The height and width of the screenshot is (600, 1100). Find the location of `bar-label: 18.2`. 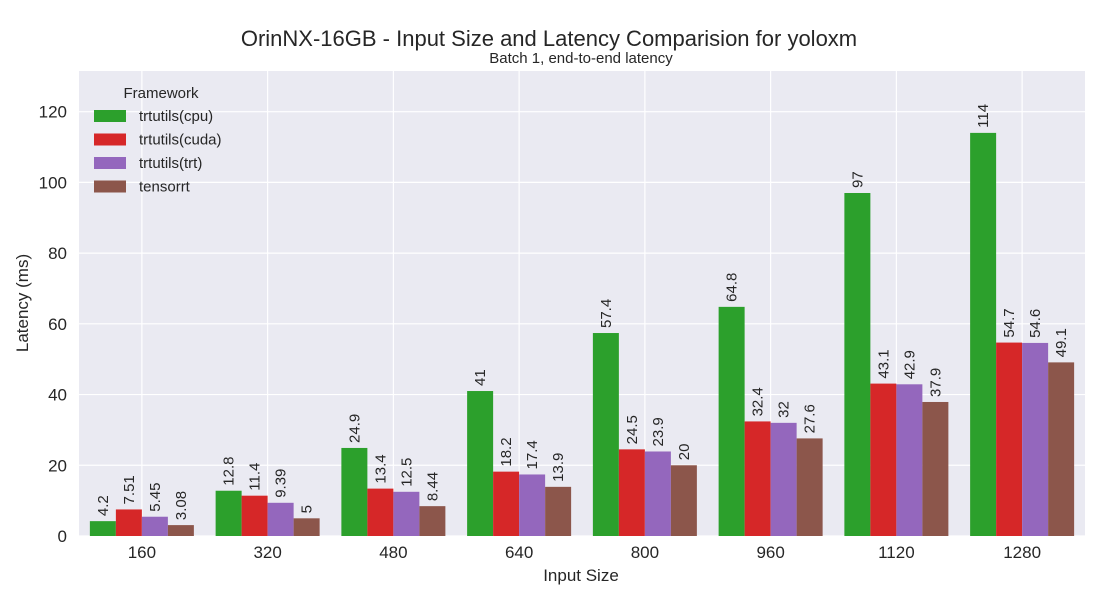

bar-label: 18.2 is located at coordinates (506, 451).